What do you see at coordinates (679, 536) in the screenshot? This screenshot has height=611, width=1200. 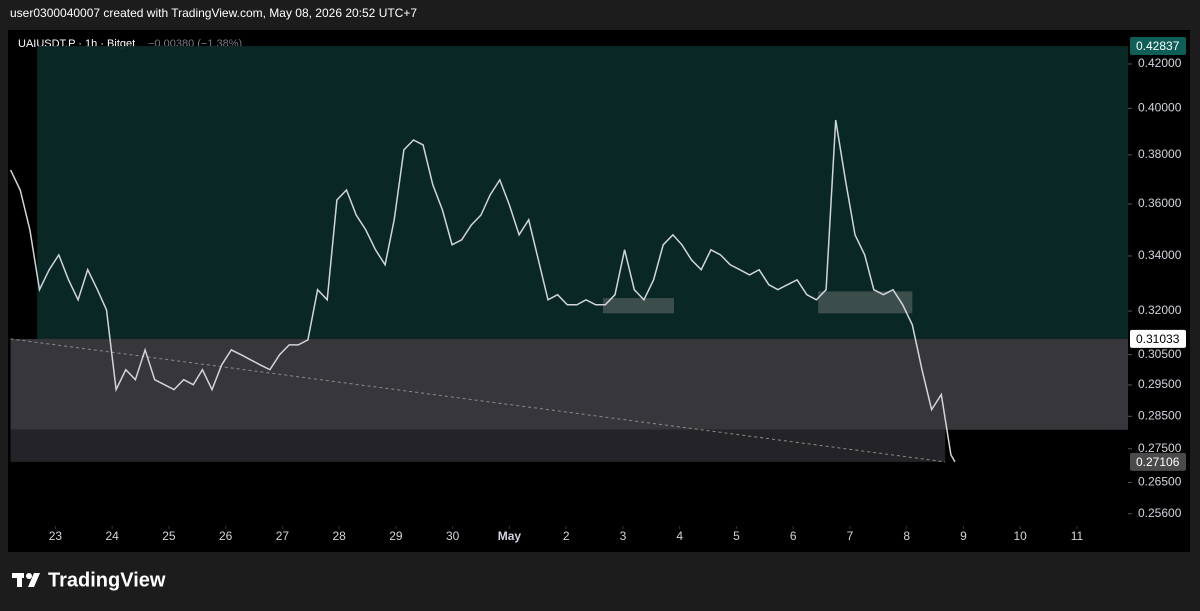 I see `x-tick-label: 4` at bounding box center [679, 536].